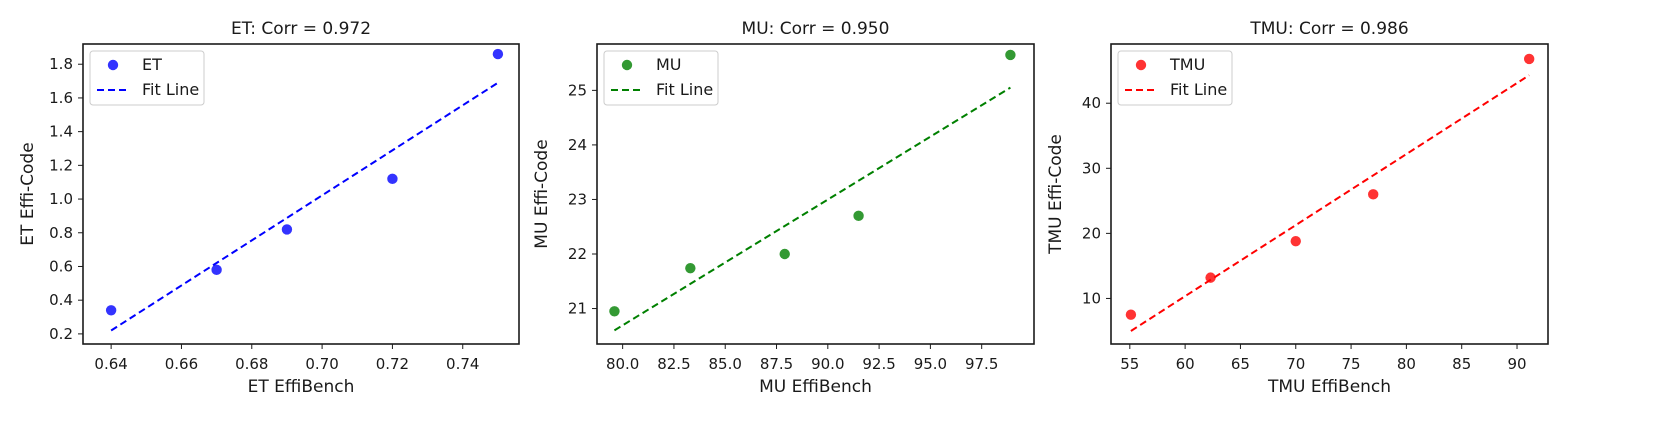  I want to click on x-tick-label: 65, so click(1240, 364).